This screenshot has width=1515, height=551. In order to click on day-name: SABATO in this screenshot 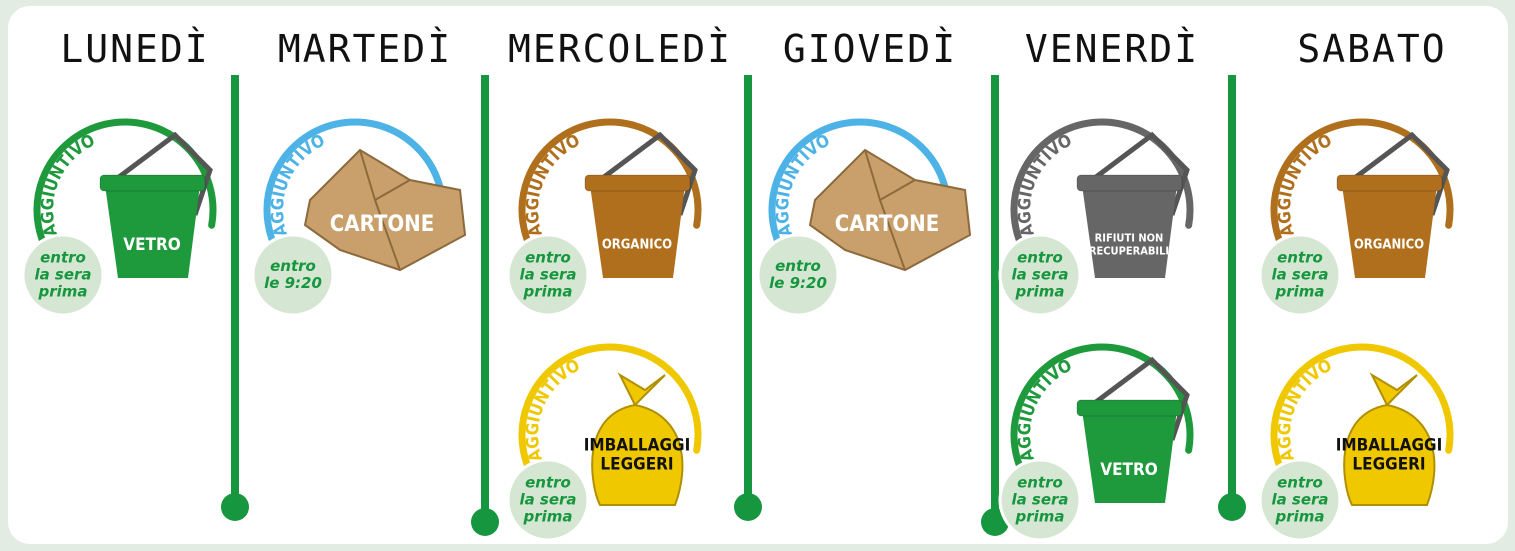, I will do `click(1371, 49)`.